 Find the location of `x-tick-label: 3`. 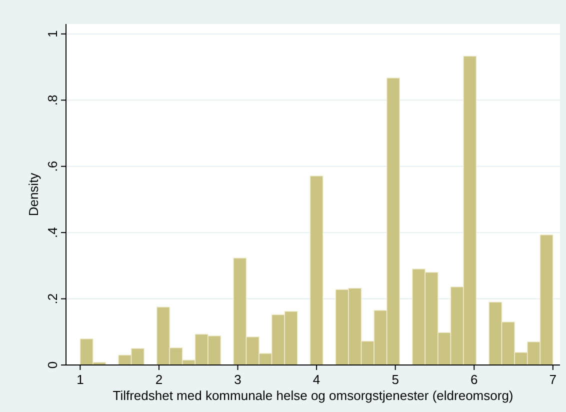

x-tick-label: 3 is located at coordinates (238, 379).